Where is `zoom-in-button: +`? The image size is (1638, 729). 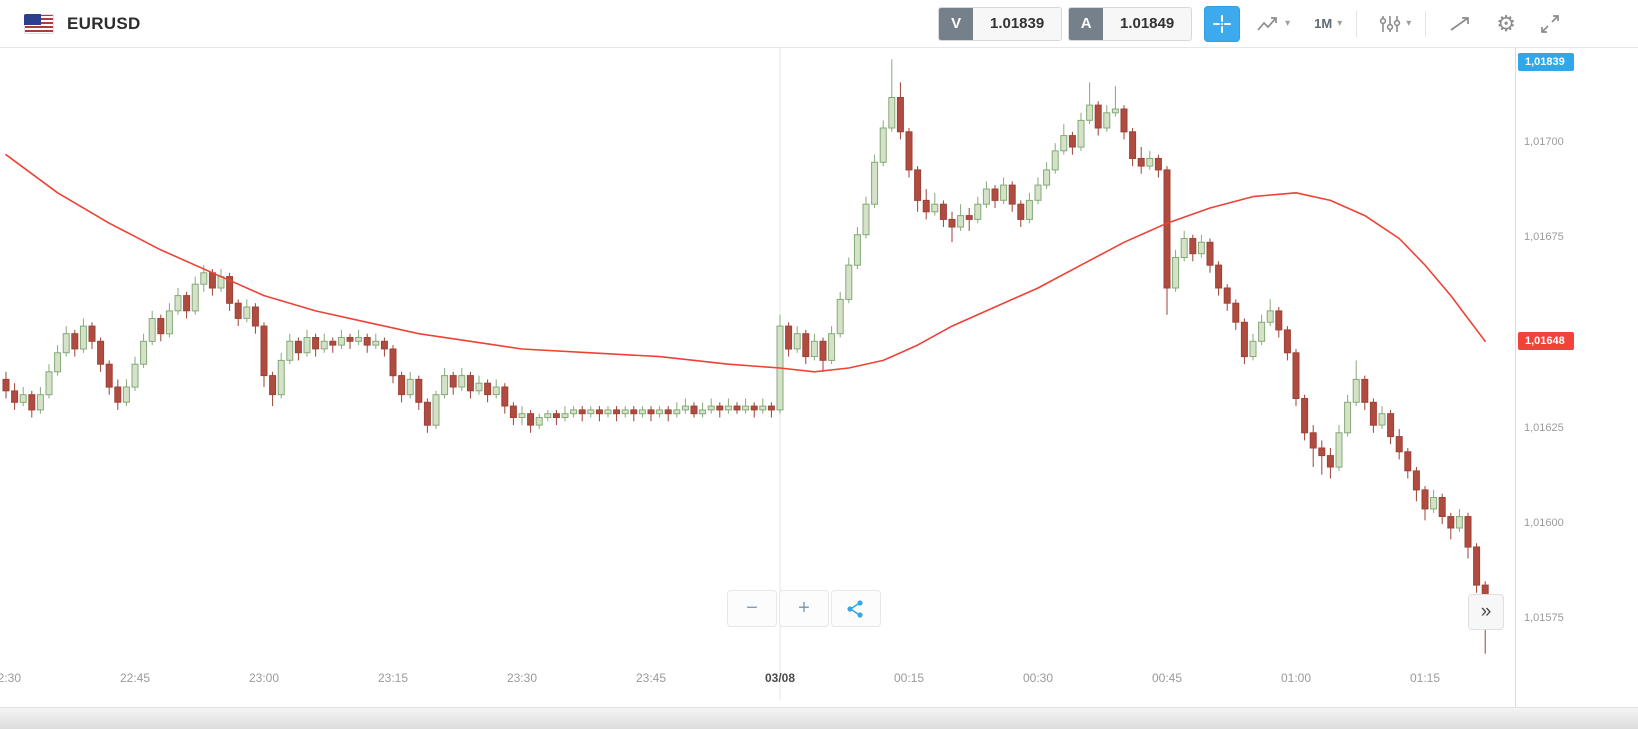
zoom-in-button: + is located at coordinates (804, 608).